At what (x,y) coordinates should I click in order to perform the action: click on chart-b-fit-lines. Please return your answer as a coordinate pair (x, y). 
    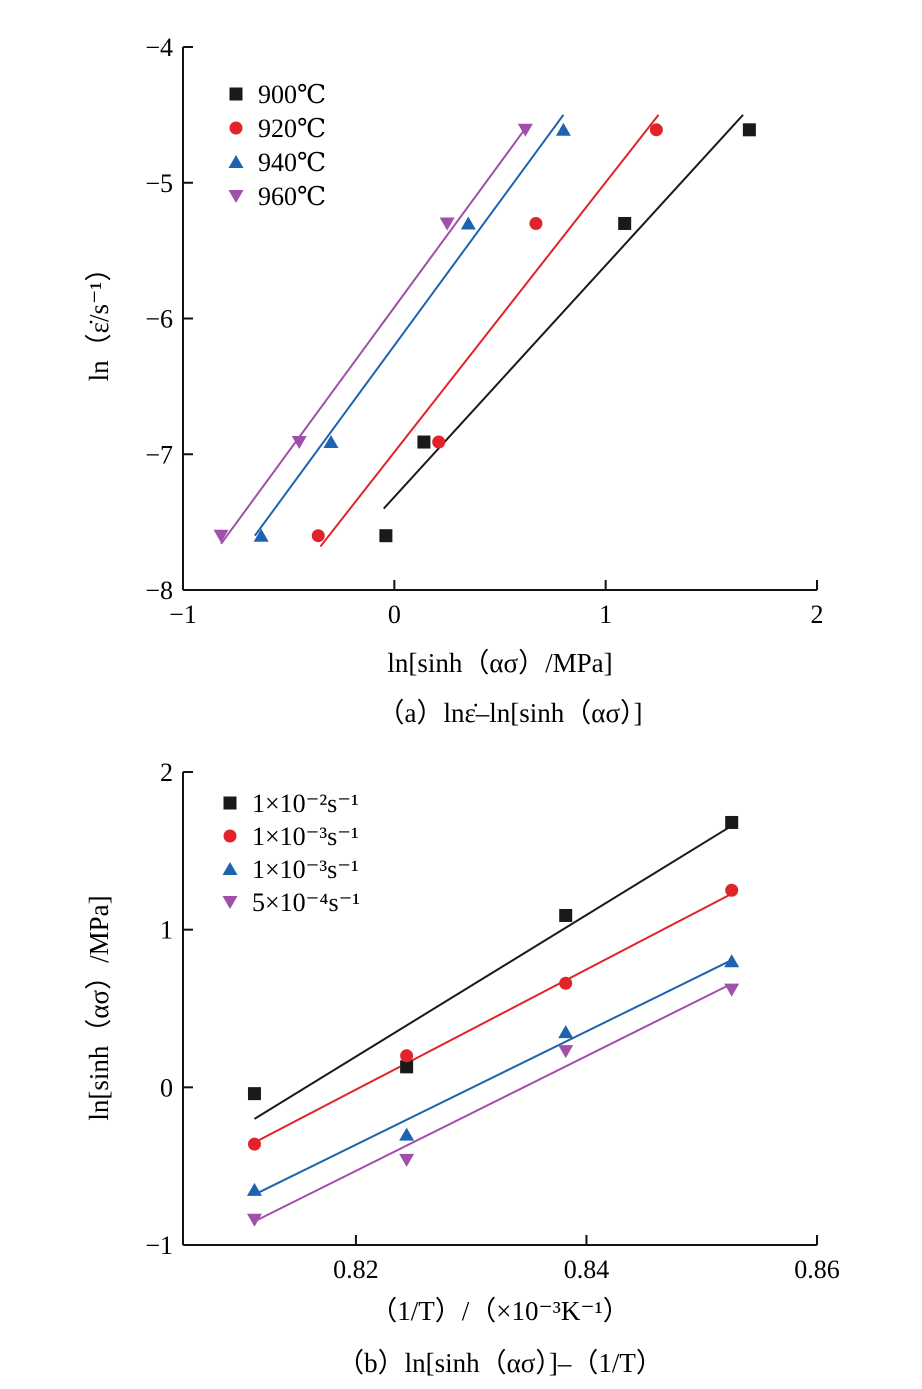
    Looking at the image, I should click on (491, 1024).